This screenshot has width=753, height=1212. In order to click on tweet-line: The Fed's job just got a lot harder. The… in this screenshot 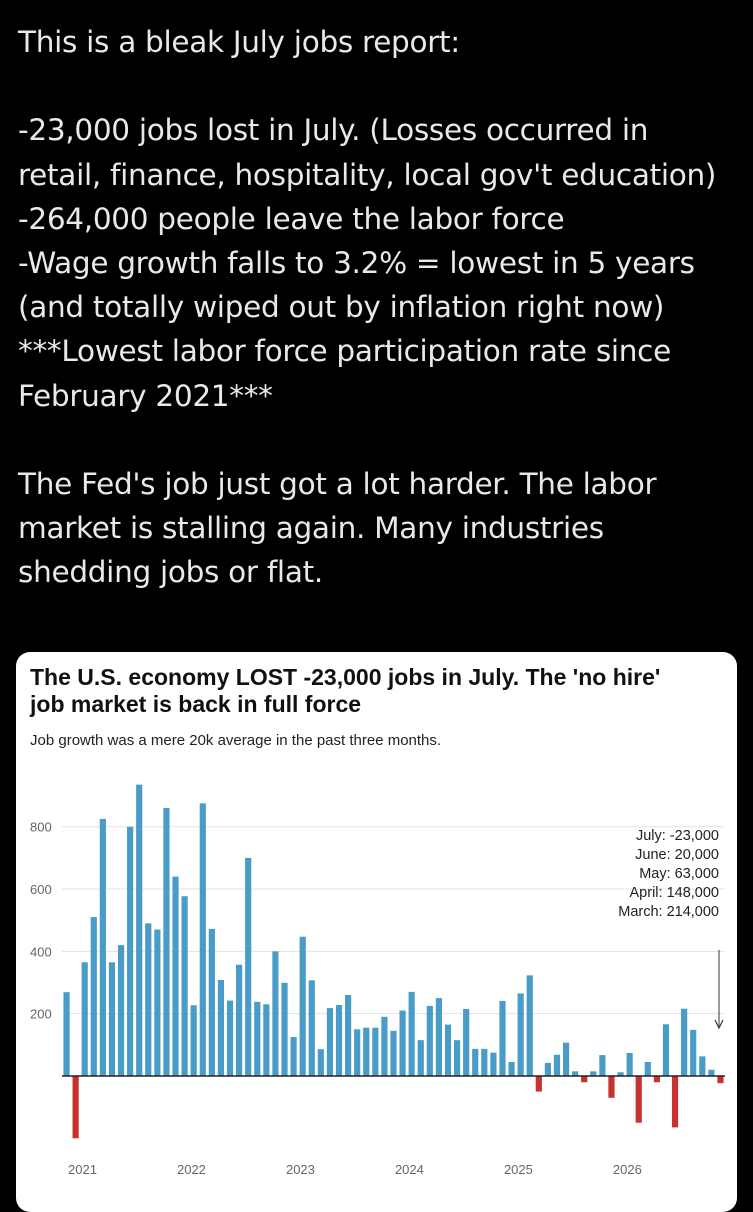, I will do `click(337, 483)`.